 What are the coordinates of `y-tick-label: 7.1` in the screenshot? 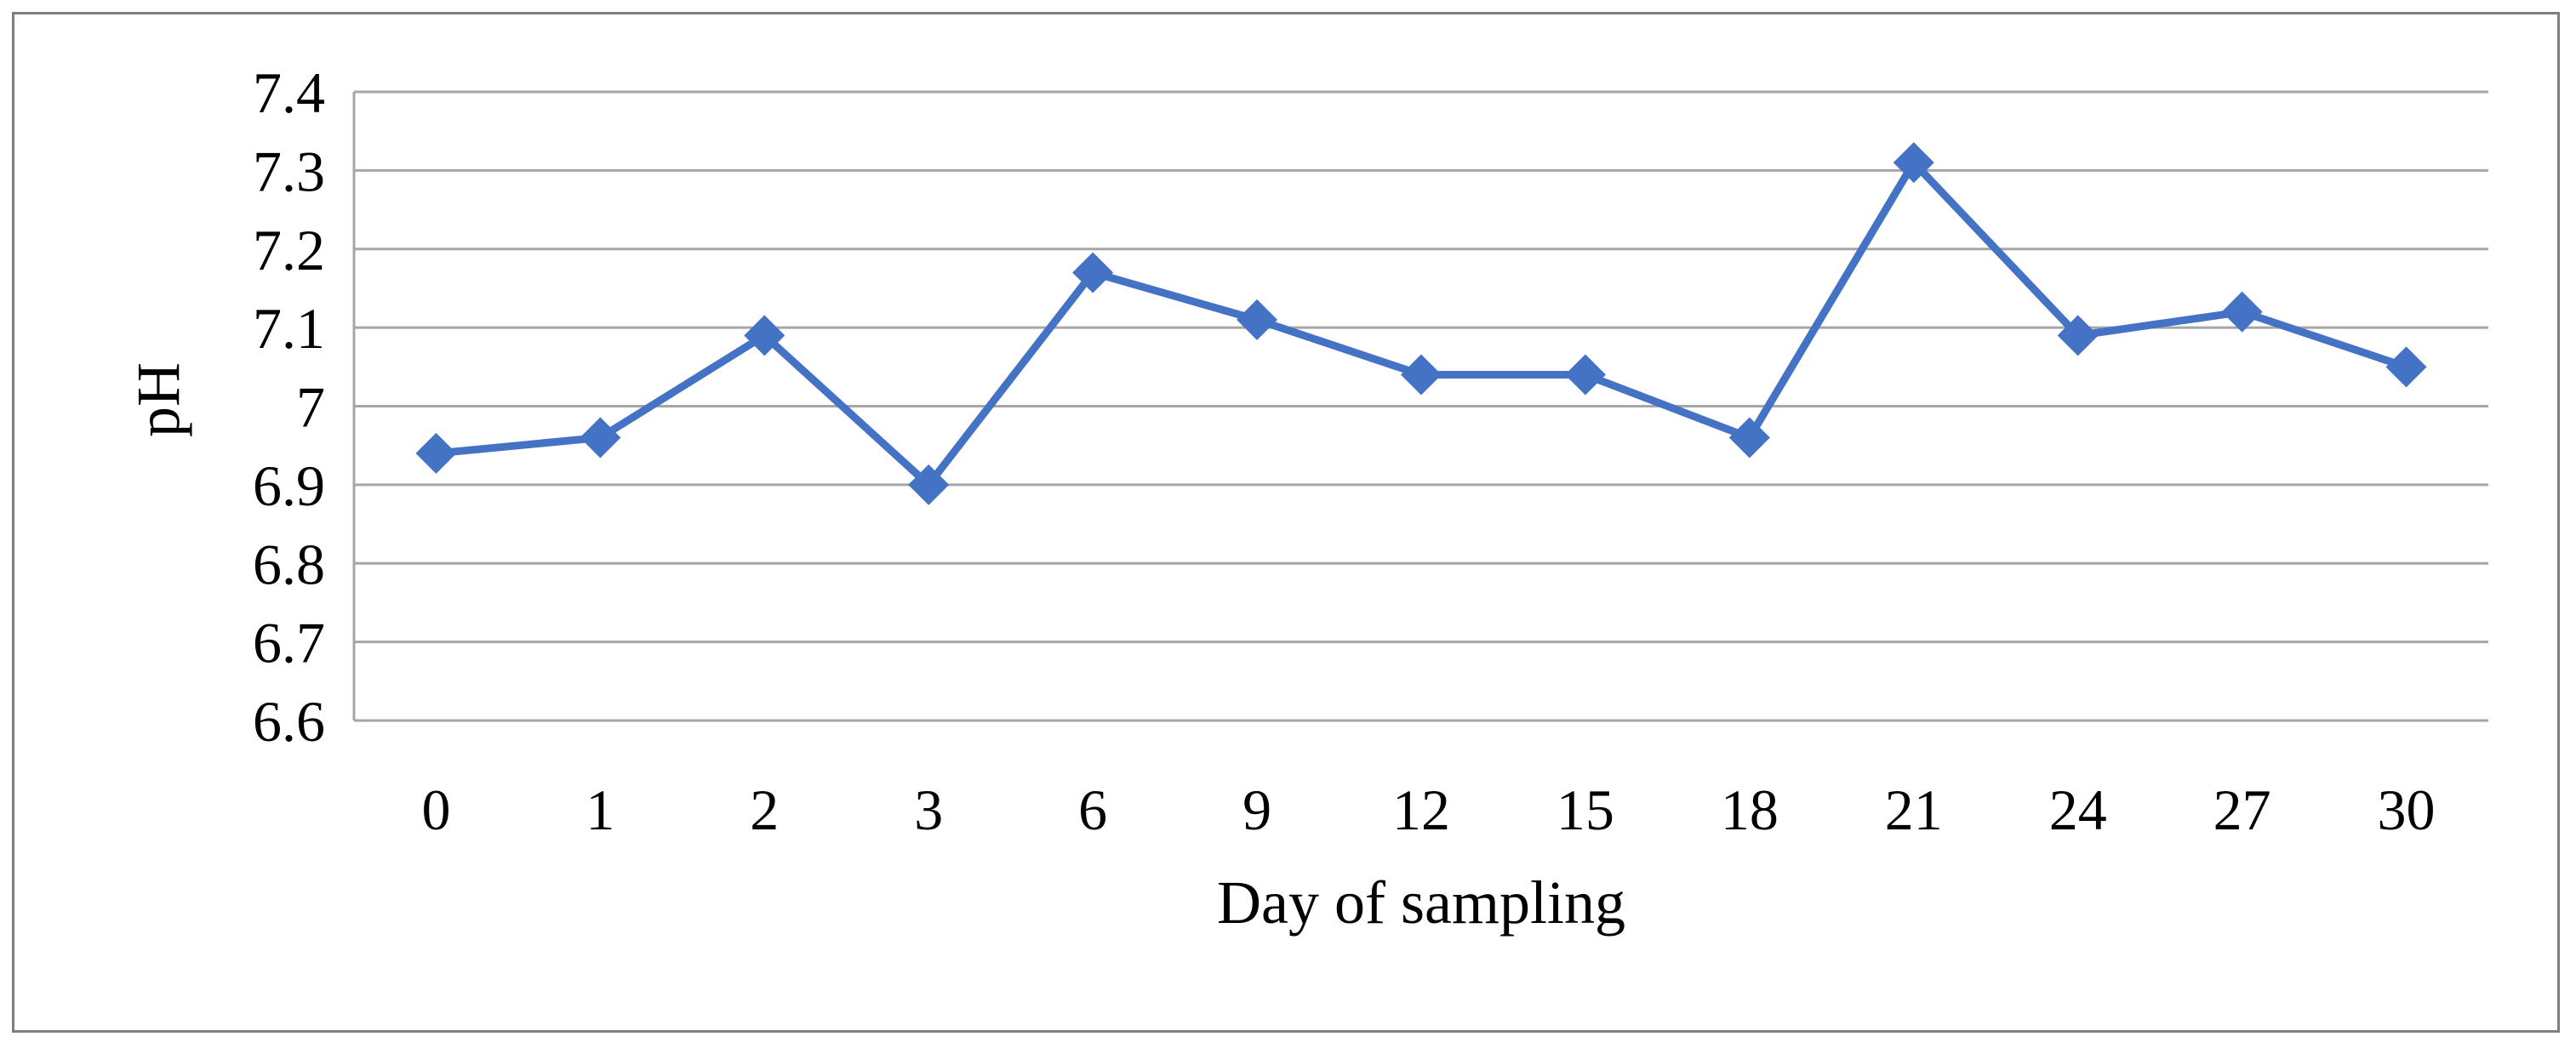 It's located at (289, 328).